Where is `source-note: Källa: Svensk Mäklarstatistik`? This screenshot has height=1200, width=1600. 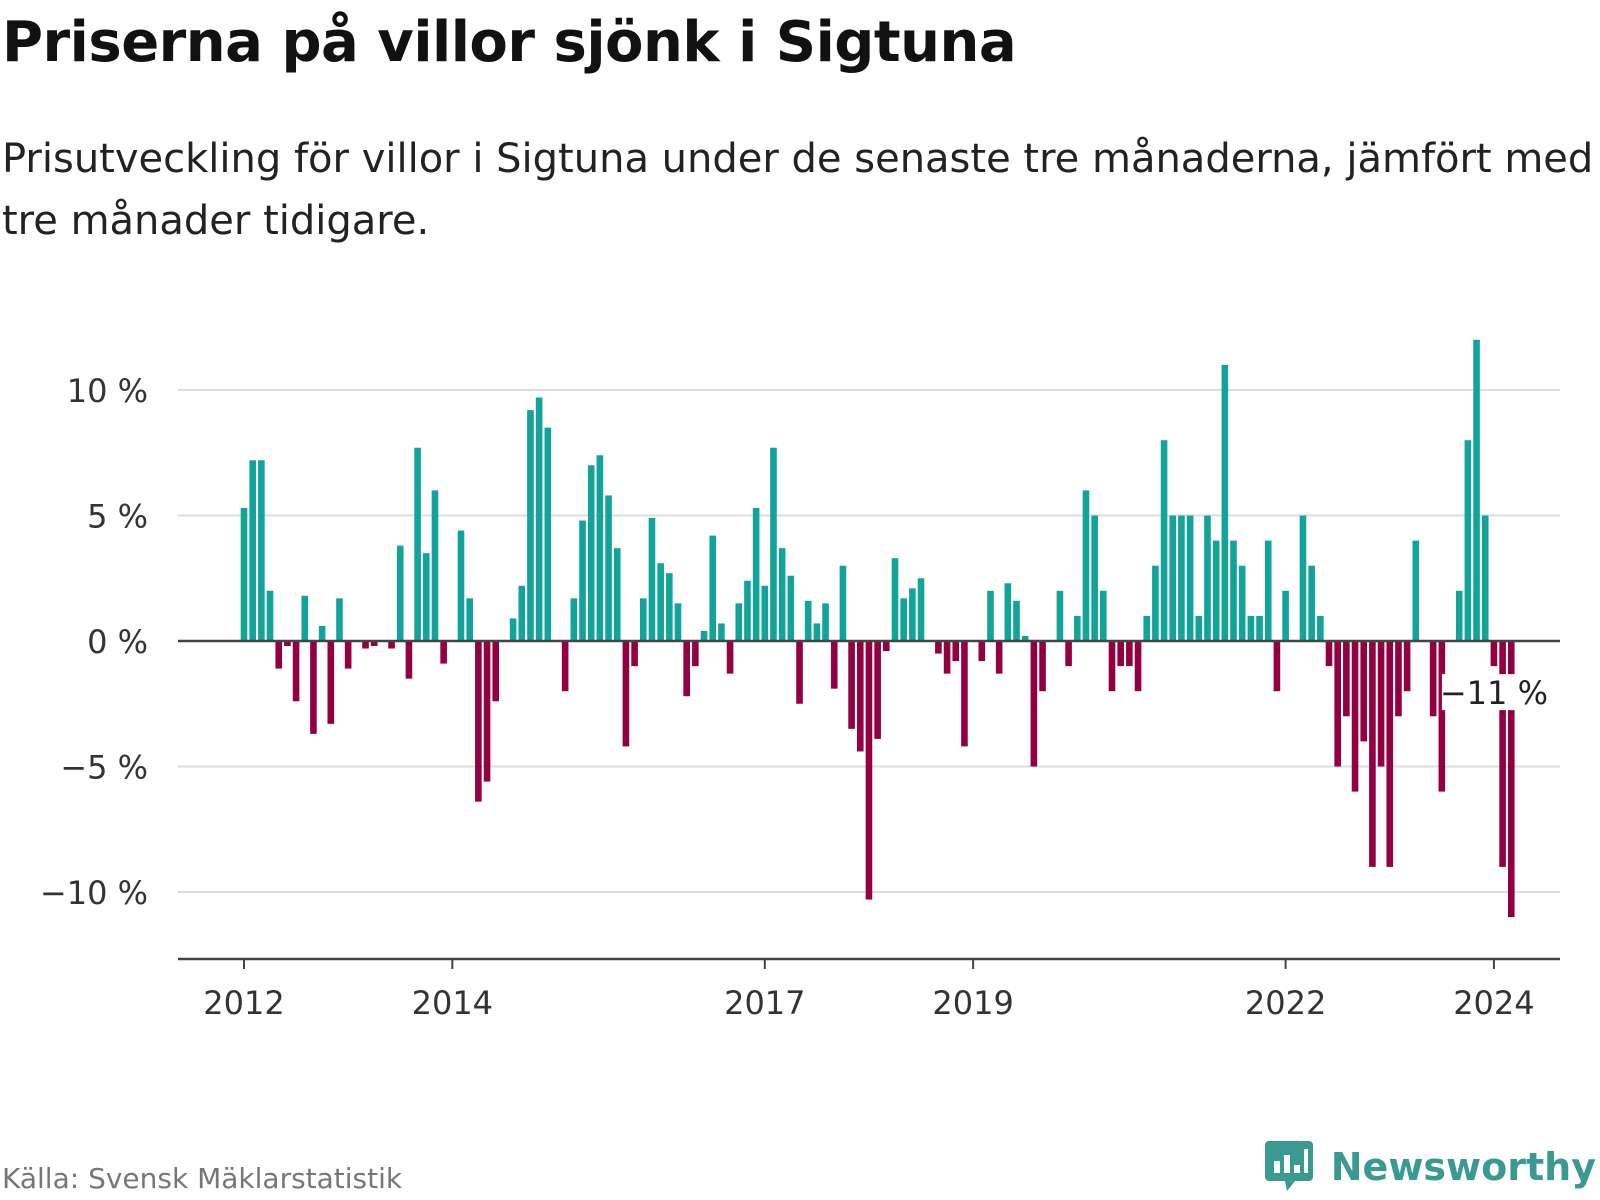
source-note: Källa: Svensk Mäklarstatistik is located at coordinates (202, 1178).